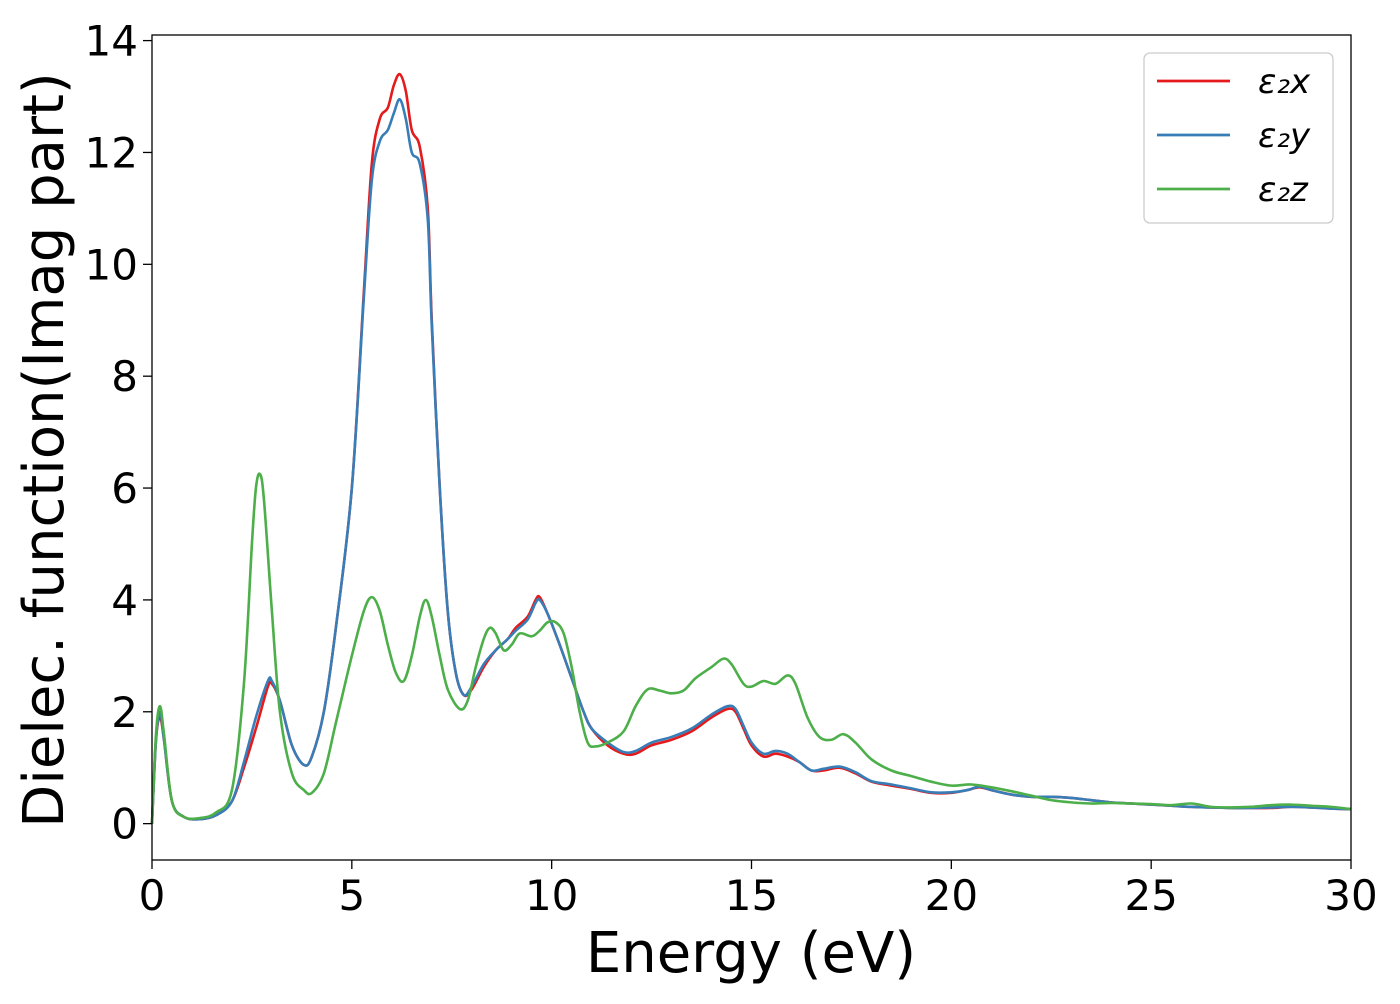 The height and width of the screenshot is (1004, 1400). I want to click on x-tick-label: 25, so click(1150, 895).